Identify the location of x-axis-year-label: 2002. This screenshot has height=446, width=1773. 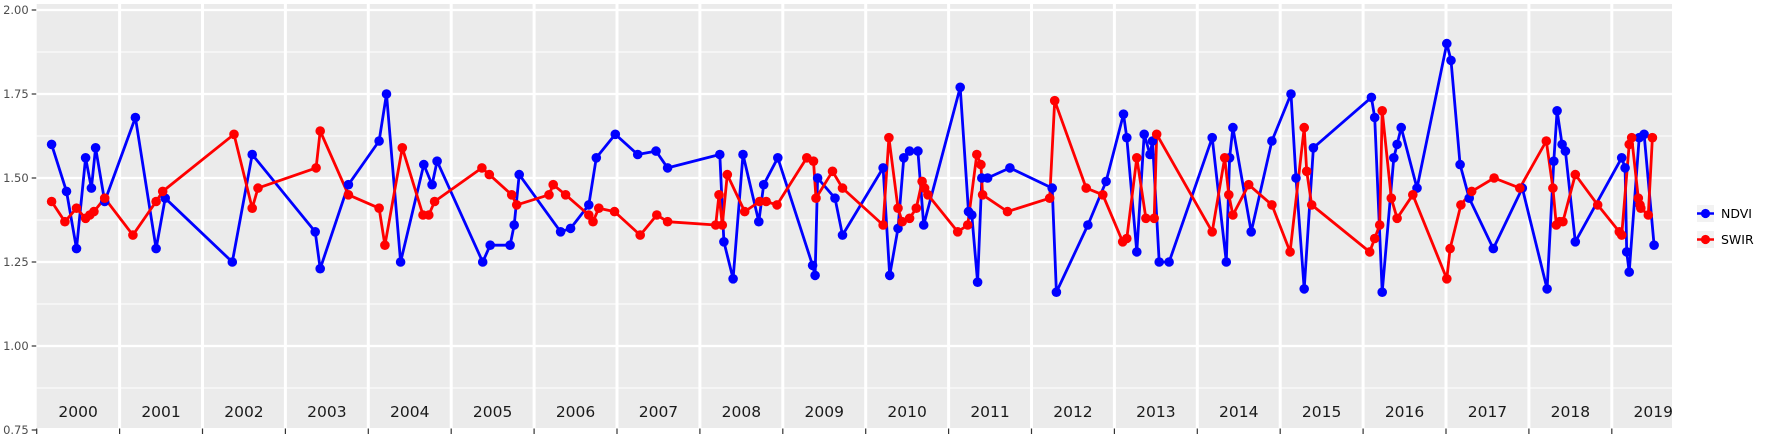
(243, 412).